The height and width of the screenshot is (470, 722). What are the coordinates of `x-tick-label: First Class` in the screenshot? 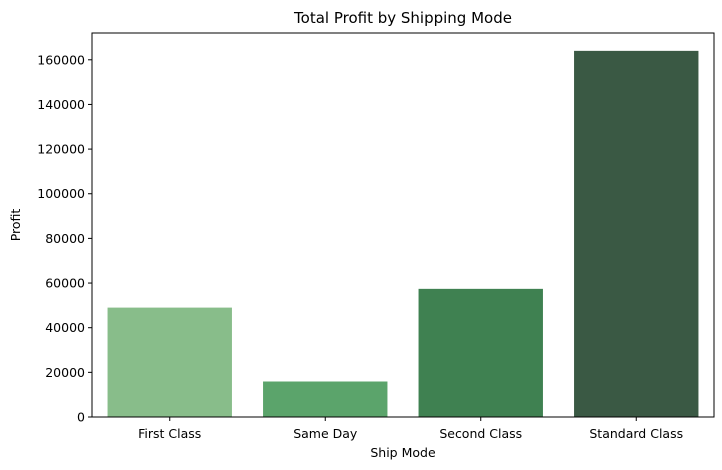 It's located at (169, 433).